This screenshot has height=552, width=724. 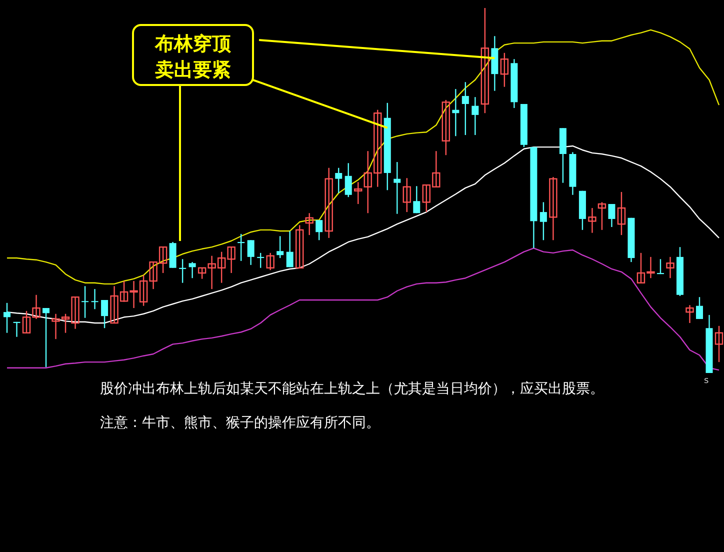 I want to click on annotation: 卖出要紧, so click(x=193, y=70).